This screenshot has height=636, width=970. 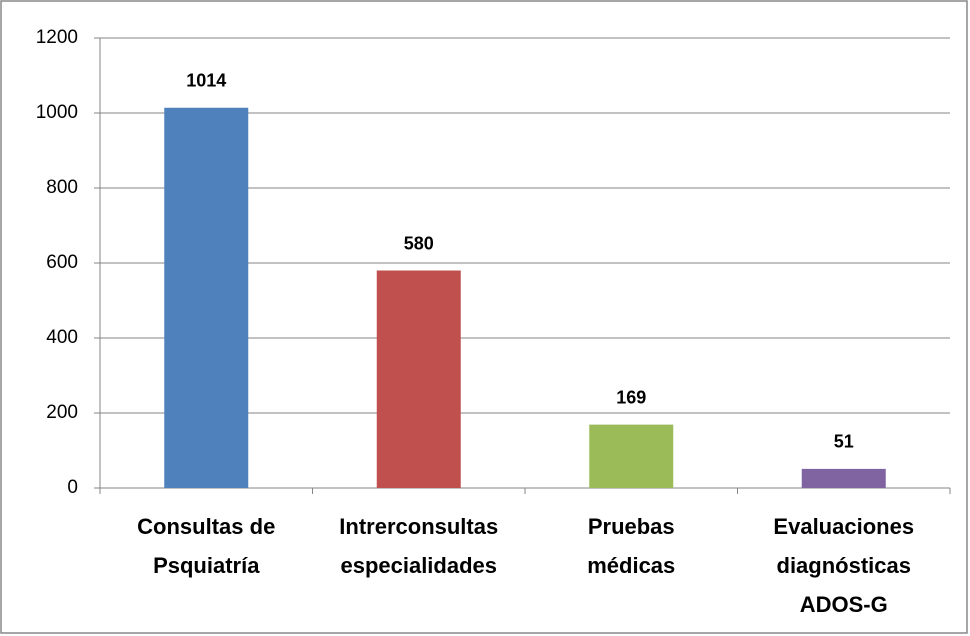 What do you see at coordinates (631, 546) in the screenshot?
I see `x-tick-label: Pruebas médicas` at bounding box center [631, 546].